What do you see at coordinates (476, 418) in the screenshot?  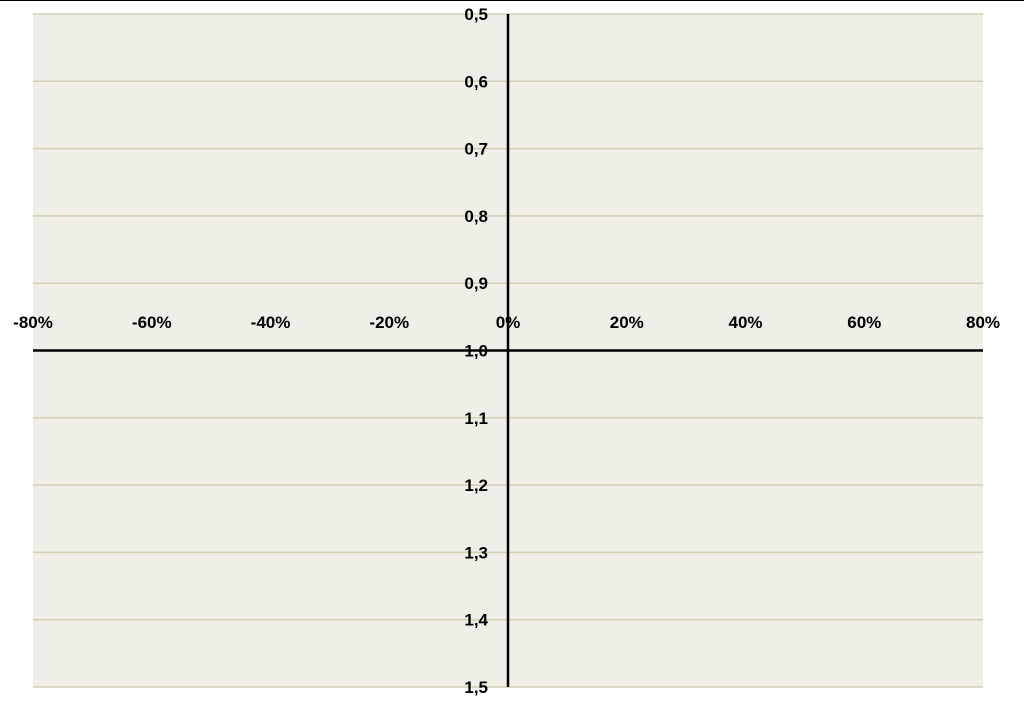 I see `y-tick-label: 1,1` at bounding box center [476, 418].